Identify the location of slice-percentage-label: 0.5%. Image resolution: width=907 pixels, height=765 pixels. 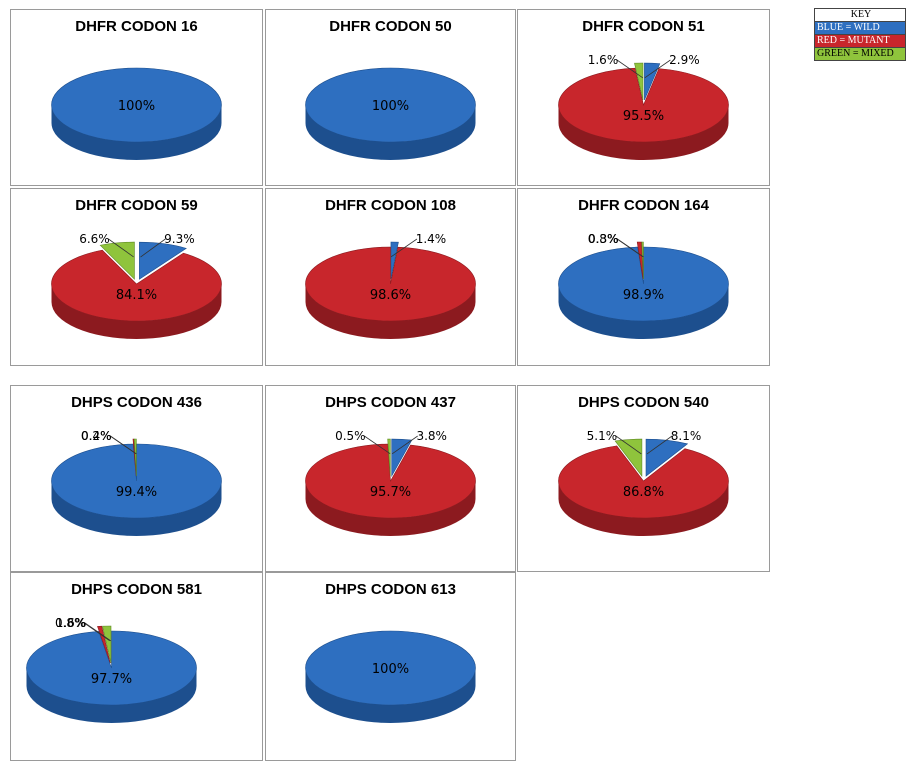
(350, 436).